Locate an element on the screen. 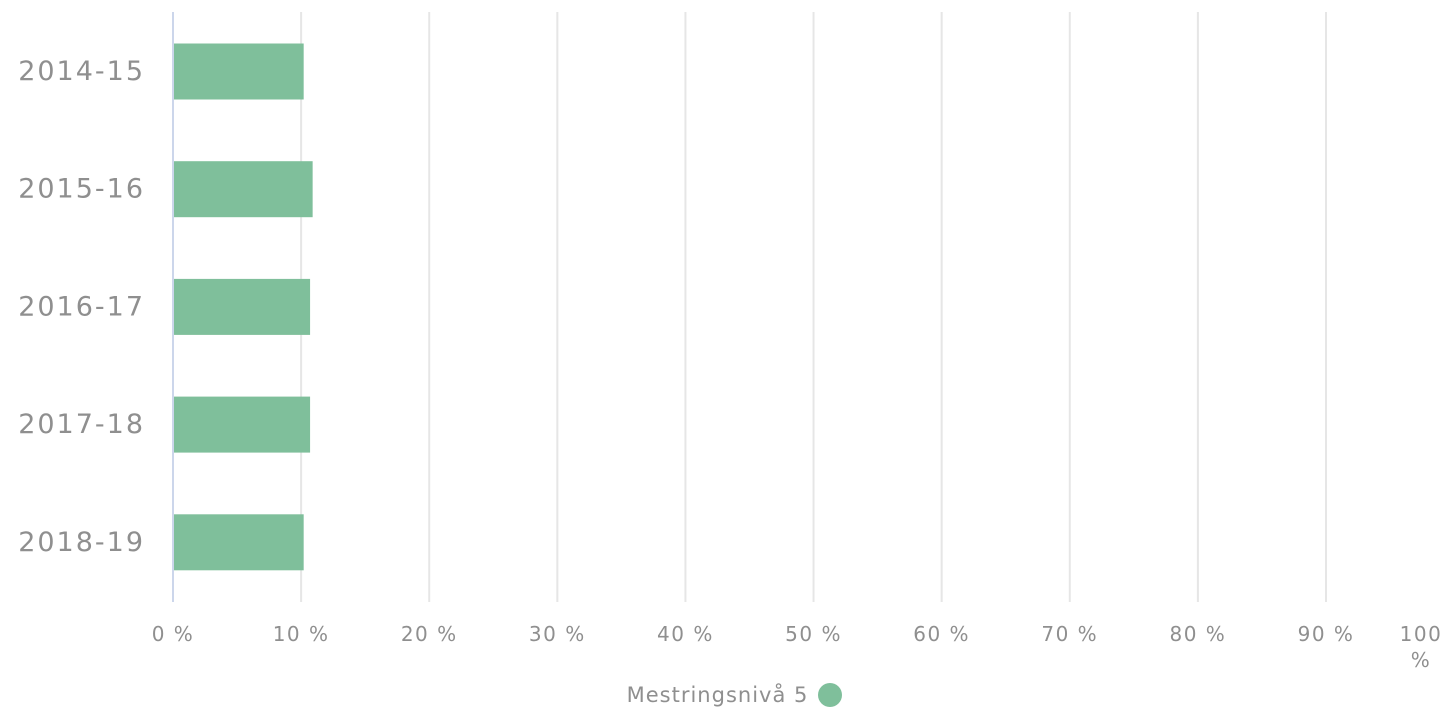  x-tick-label: 10 % is located at coordinates (301, 634).